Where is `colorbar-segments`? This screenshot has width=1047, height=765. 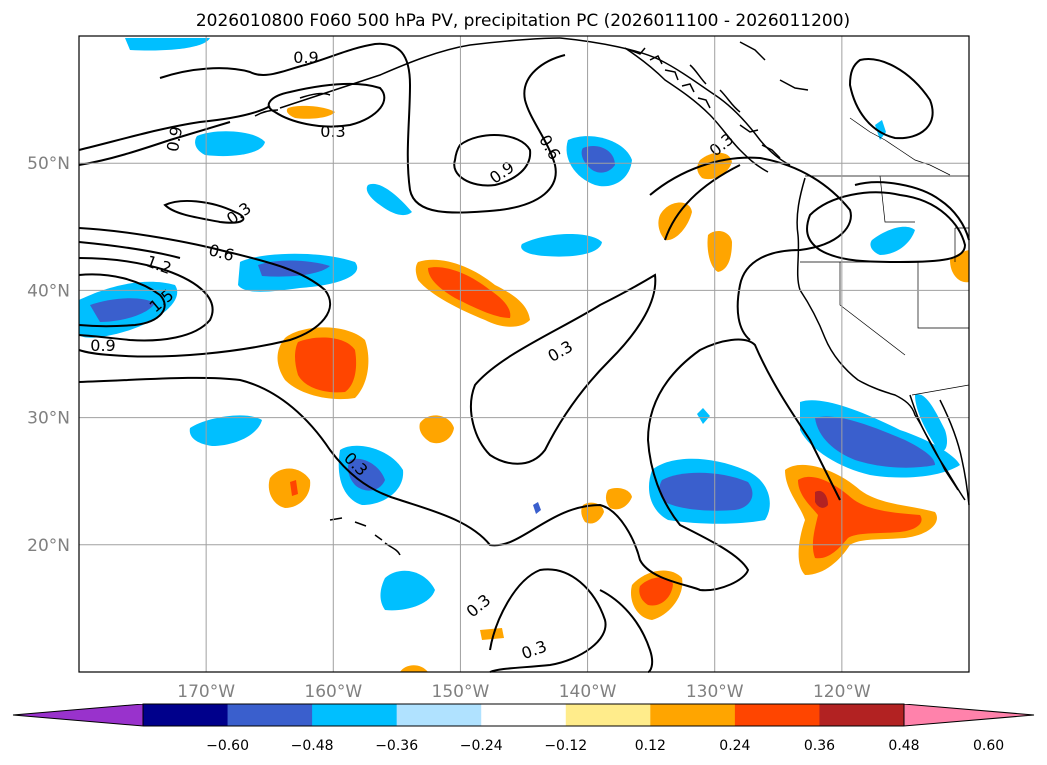
colorbar-segments is located at coordinates (523, 715).